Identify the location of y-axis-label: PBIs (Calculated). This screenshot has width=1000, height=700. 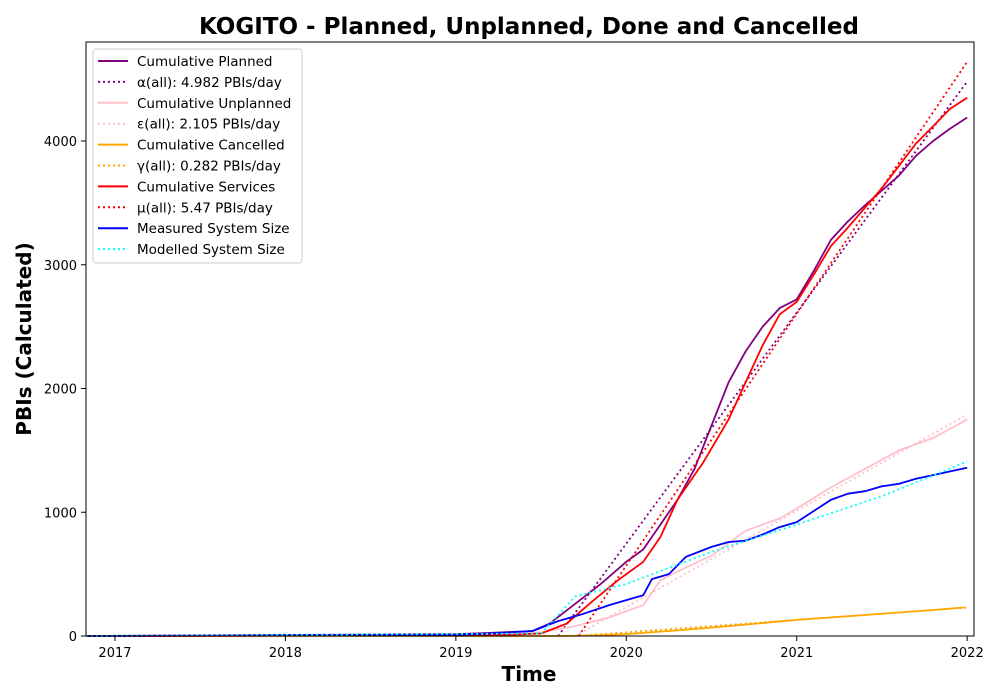
(24, 338).